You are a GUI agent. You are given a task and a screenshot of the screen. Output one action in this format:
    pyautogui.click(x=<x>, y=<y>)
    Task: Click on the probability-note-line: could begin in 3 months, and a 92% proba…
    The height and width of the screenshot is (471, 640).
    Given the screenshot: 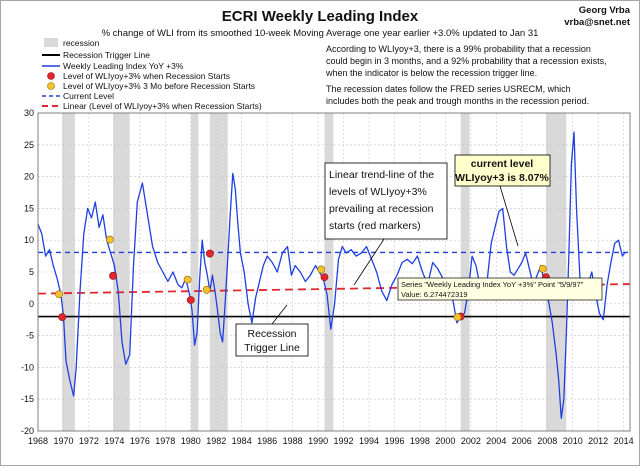 What is the action you would take?
    pyautogui.click(x=466, y=61)
    